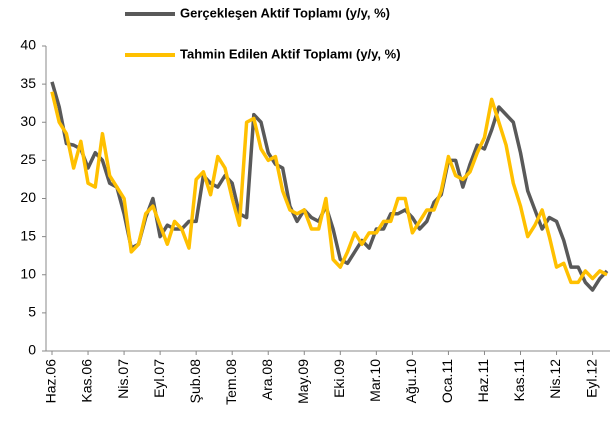 The image size is (610, 429). What do you see at coordinates (28, 121) in the screenshot?
I see `y-tick-label: 30` at bounding box center [28, 121].